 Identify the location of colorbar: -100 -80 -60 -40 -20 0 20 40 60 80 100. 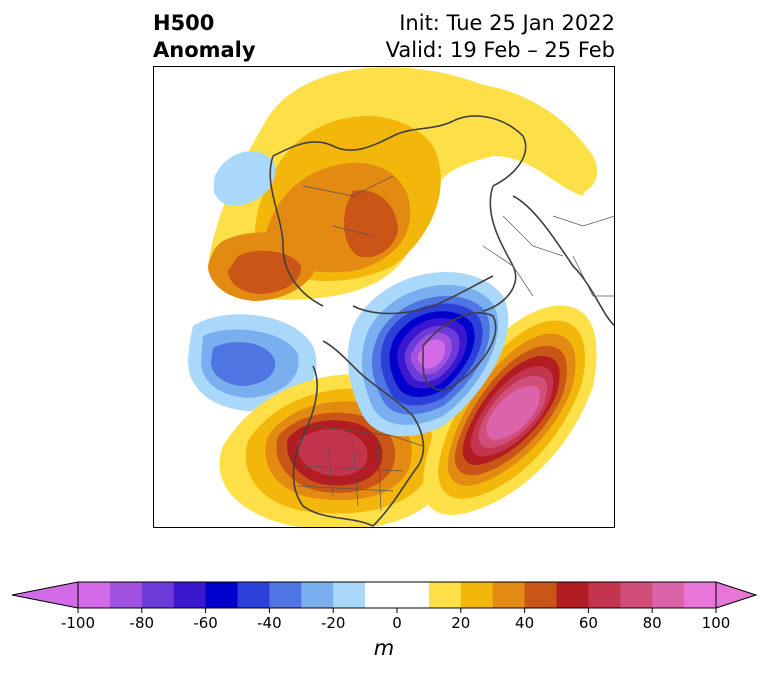
(384, 604).